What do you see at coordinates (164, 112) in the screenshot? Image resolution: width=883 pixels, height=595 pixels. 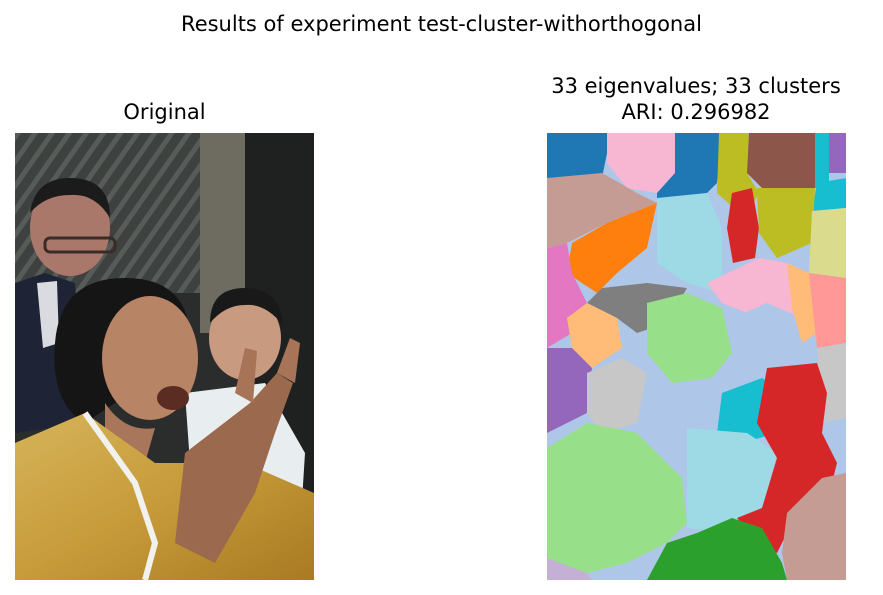 I see `original-image-title: Original` at bounding box center [164, 112].